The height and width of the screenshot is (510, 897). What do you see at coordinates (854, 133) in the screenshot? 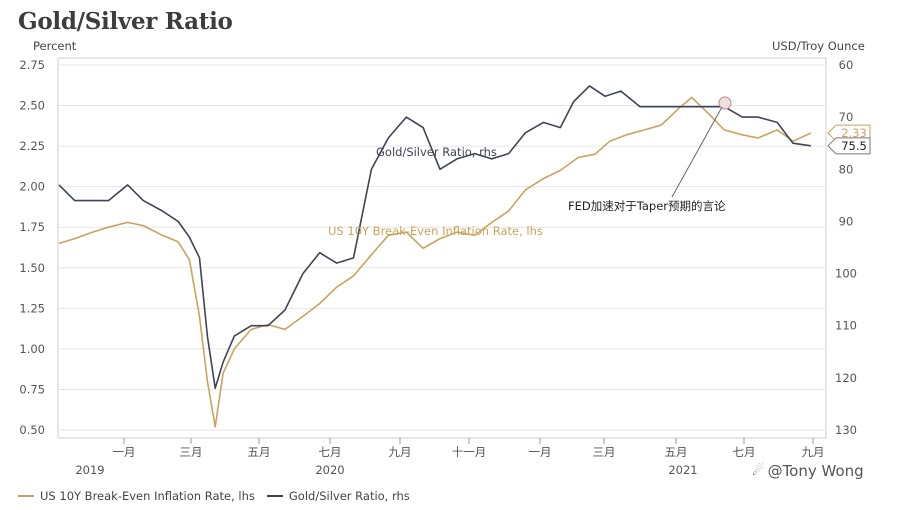
I see `last-inflation-value: 2.33` at bounding box center [854, 133].